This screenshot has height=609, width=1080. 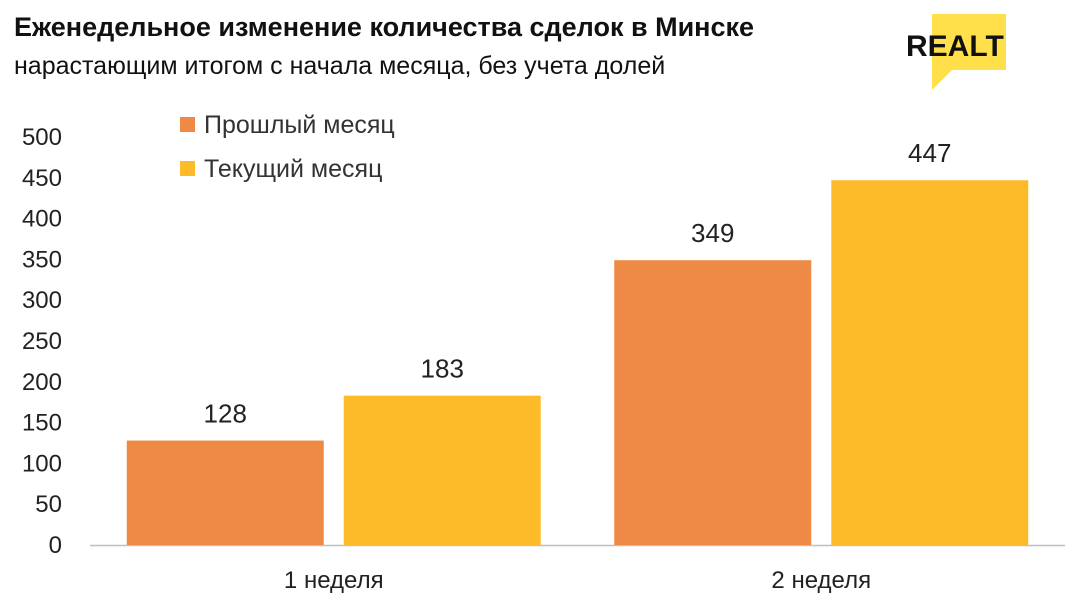 What do you see at coordinates (577, 580) in the screenshot?
I see `category-labels: 1 неделя 2 неделя` at bounding box center [577, 580].